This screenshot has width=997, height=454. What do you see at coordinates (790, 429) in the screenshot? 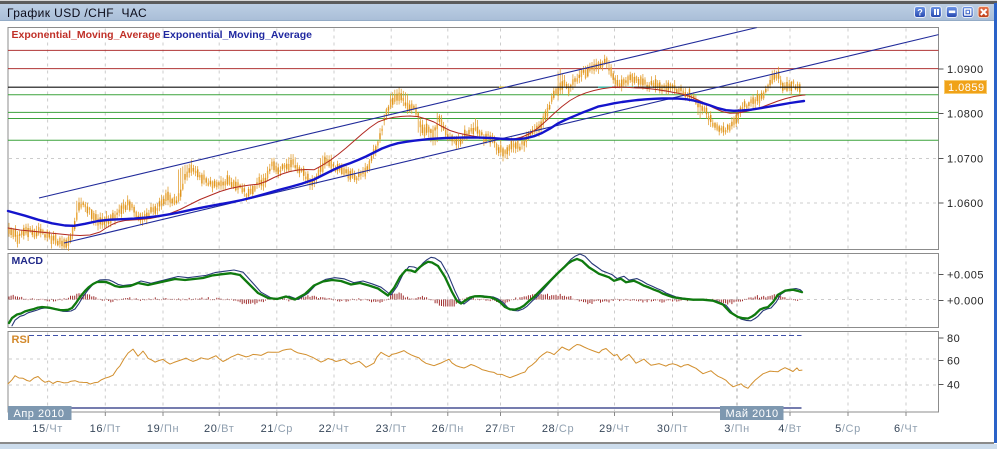
I see `svg-text: 4/Вт` at bounding box center [790, 429].